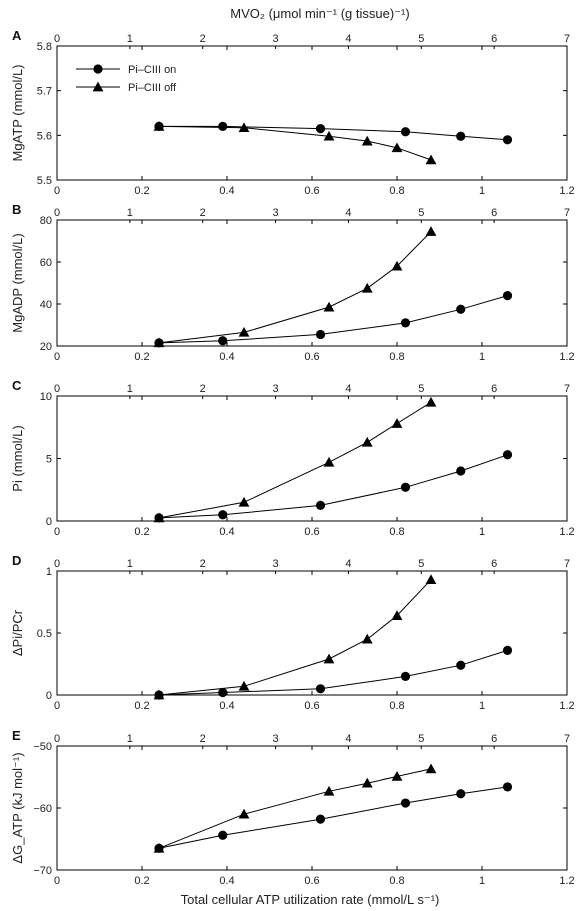  Describe the element at coordinates (126, 87) in the screenshot. I see `legend-item-off: Pi–CIII off` at that location.